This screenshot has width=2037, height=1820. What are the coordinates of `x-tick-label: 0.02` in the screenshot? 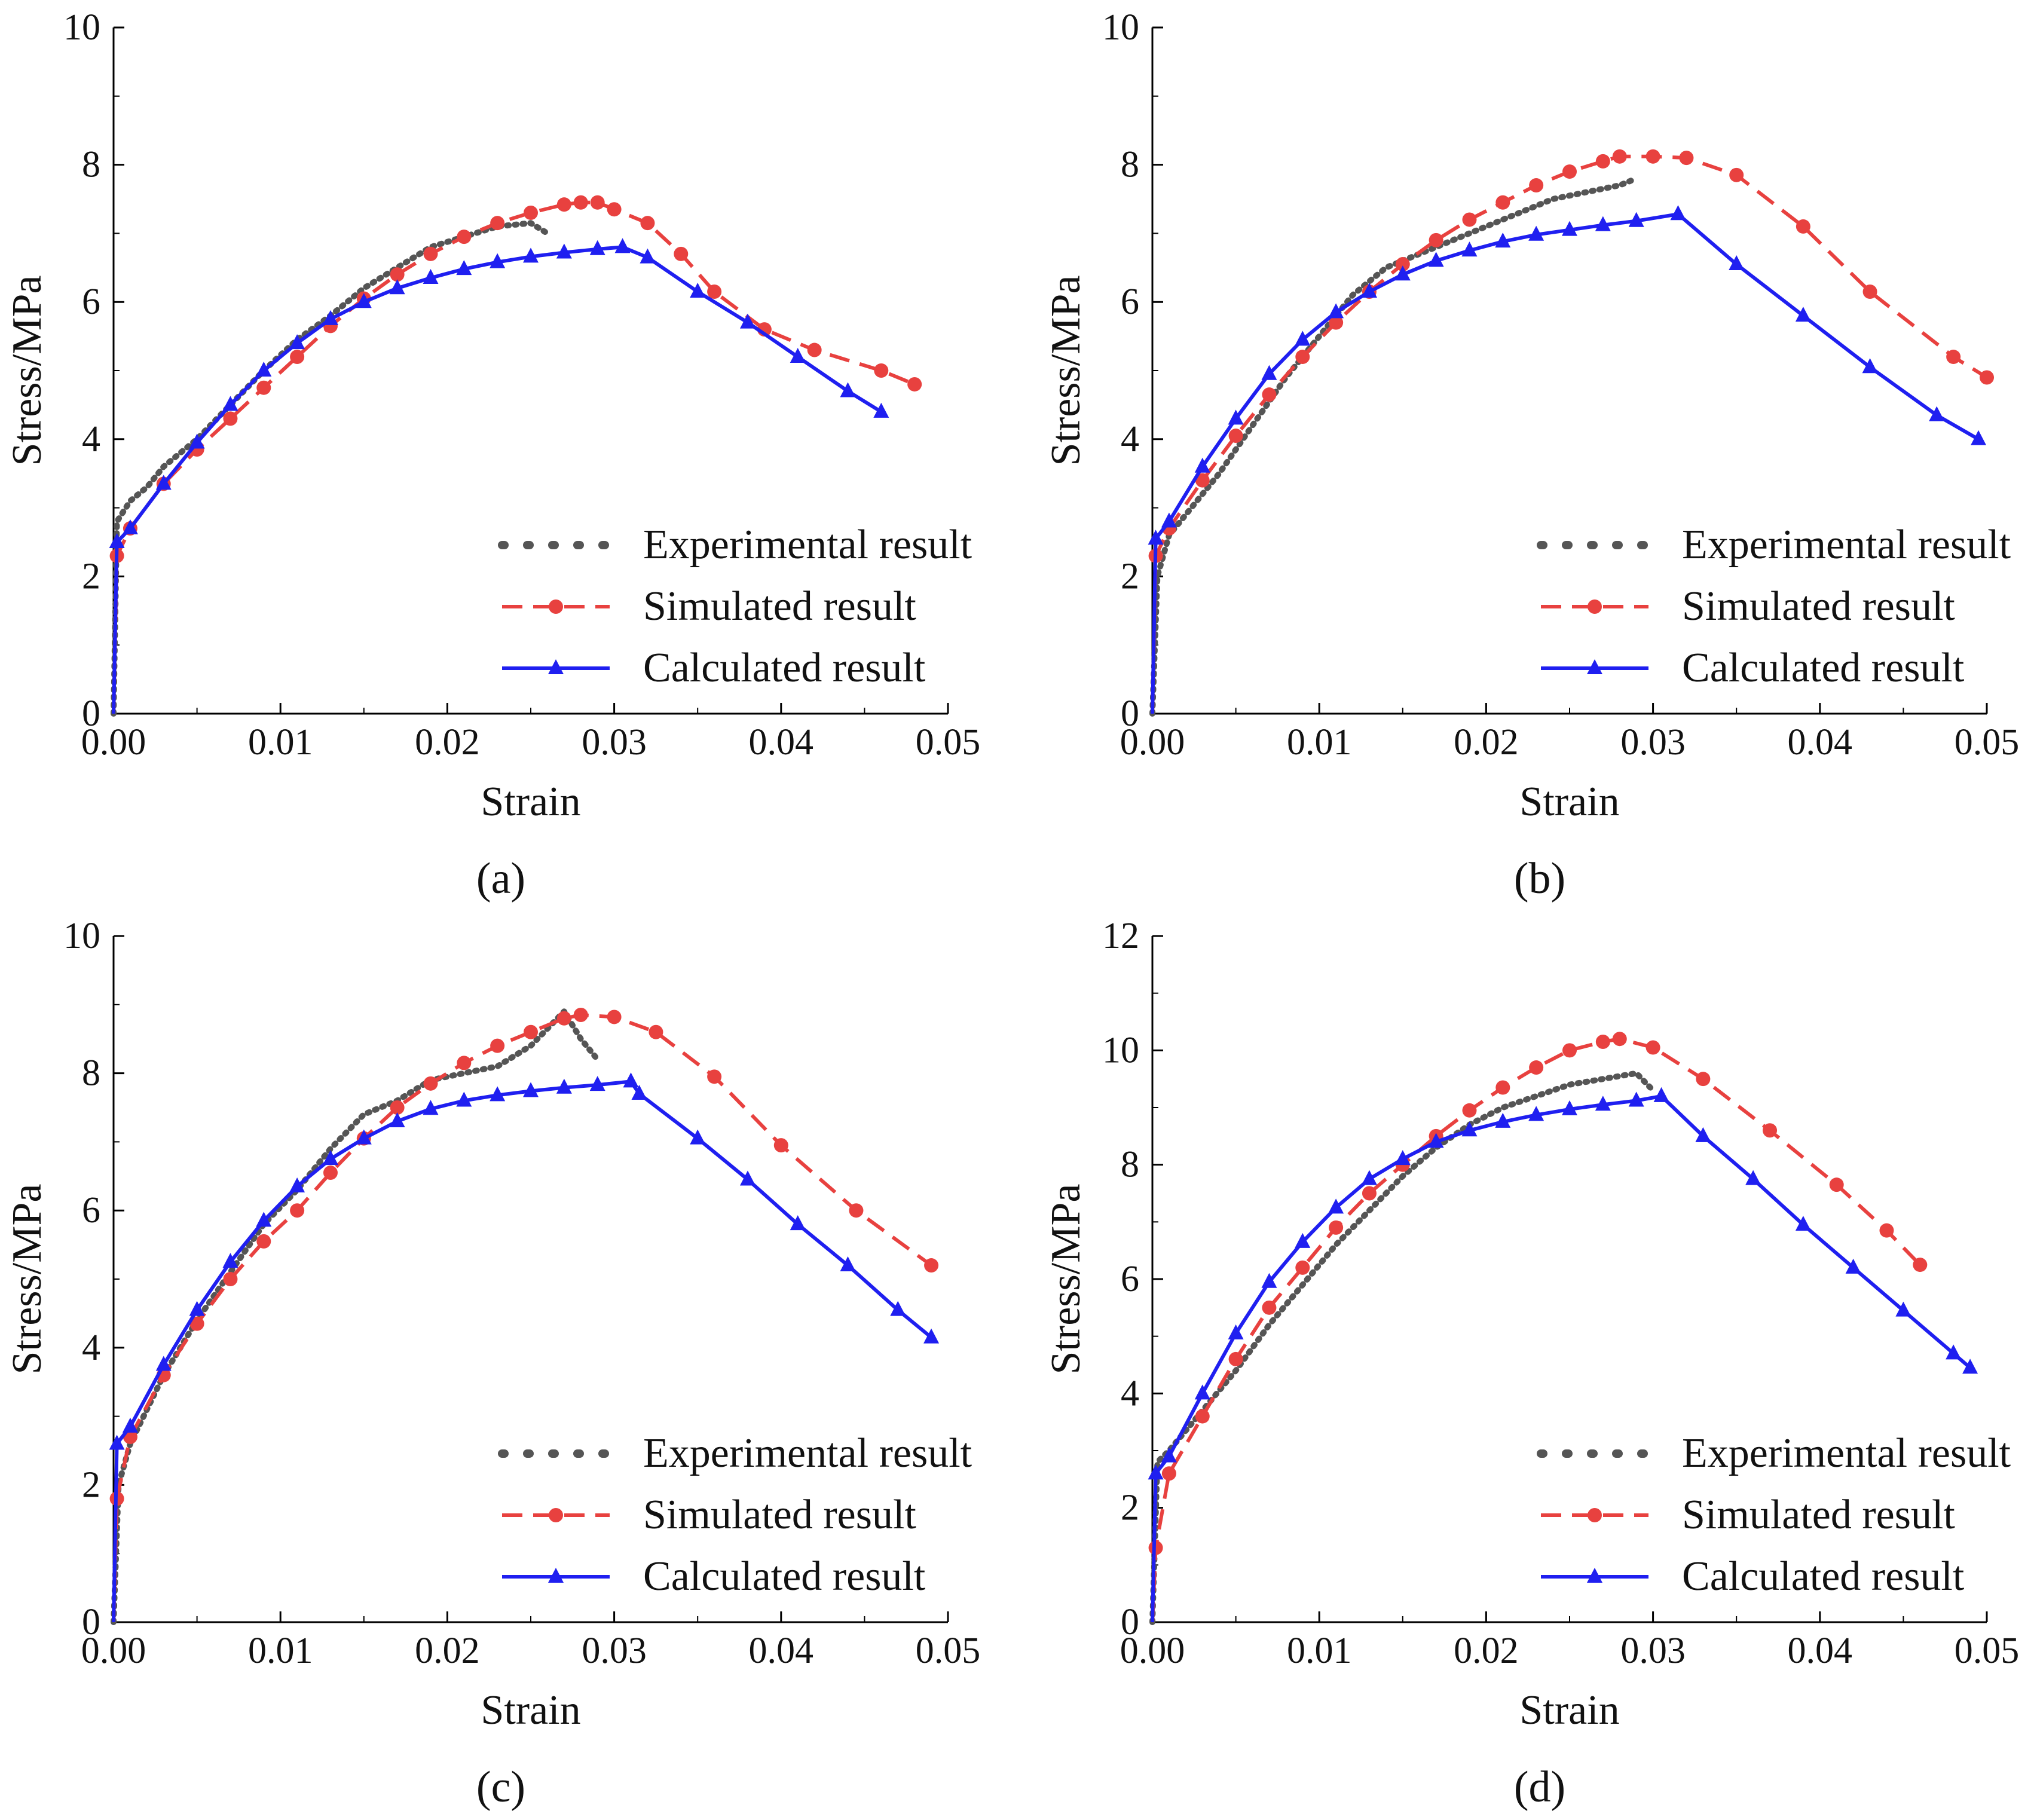 It's located at (1486, 1651).